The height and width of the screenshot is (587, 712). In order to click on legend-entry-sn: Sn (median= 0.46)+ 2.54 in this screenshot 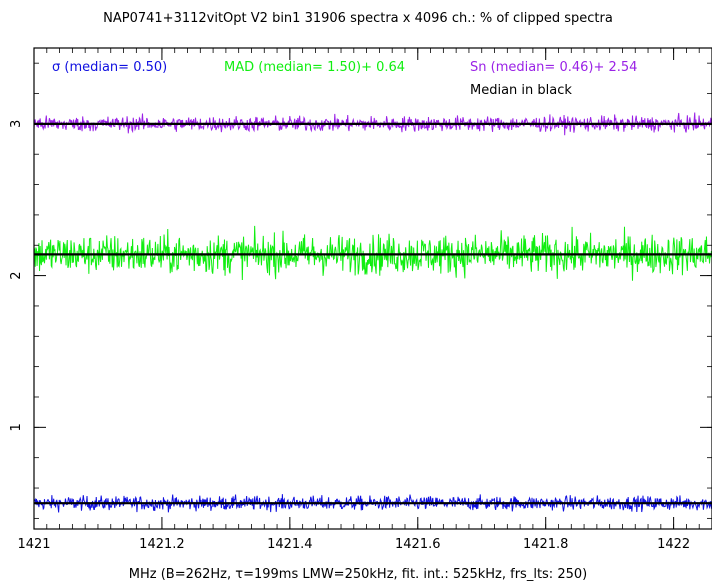, I will do `click(553, 67)`.